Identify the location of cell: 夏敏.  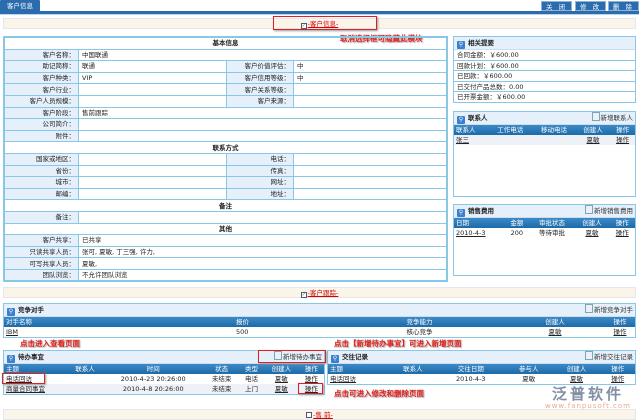
(529, 379).